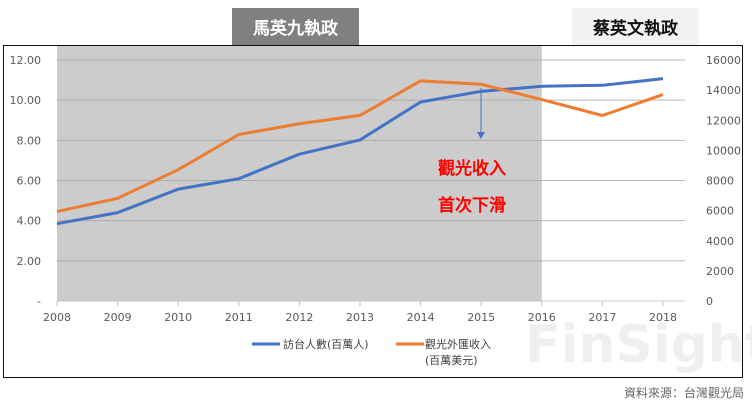 This screenshot has width=752, height=405. What do you see at coordinates (29, 140) in the screenshot?
I see `y-left-tick-label: 8.00` at bounding box center [29, 140].